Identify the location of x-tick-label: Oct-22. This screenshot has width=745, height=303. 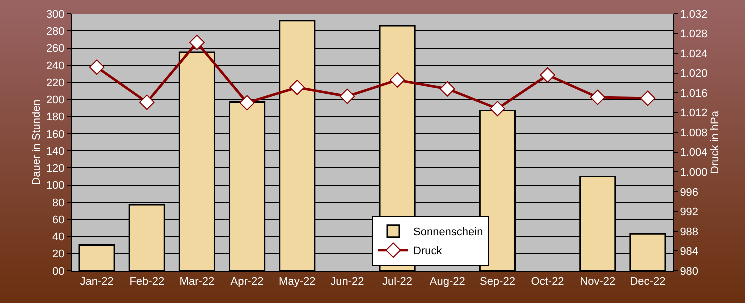
(547, 282).